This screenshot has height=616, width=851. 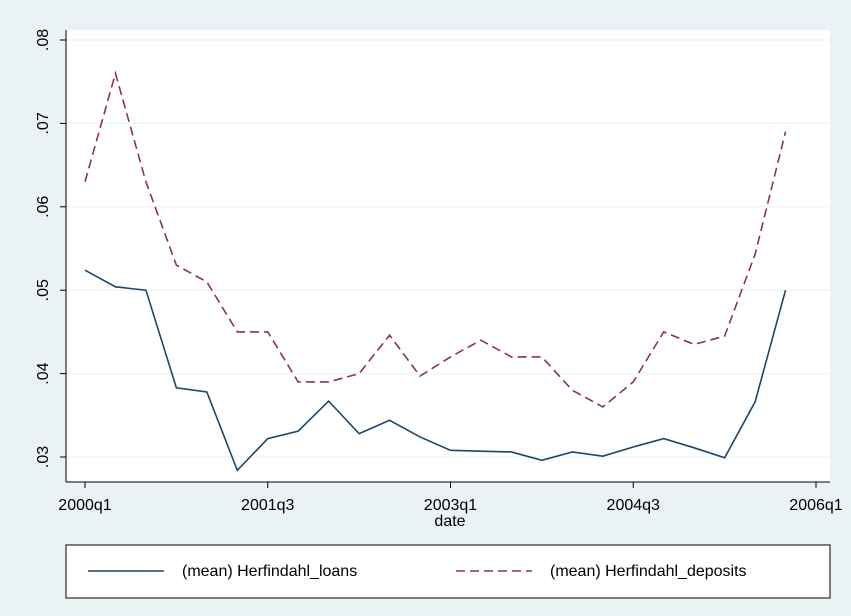 What do you see at coordinates (43, 457) in the screenshot?
I see `y-tick-label: .03` at bounding box center [43, 457].